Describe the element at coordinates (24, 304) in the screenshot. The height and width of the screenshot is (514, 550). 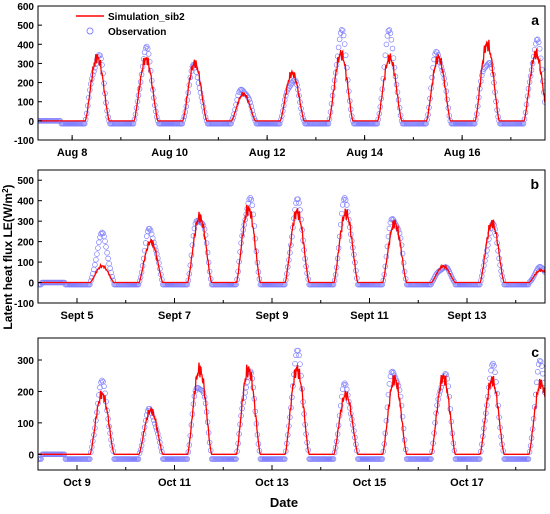
I see `y-tick-label: -100` at that location.